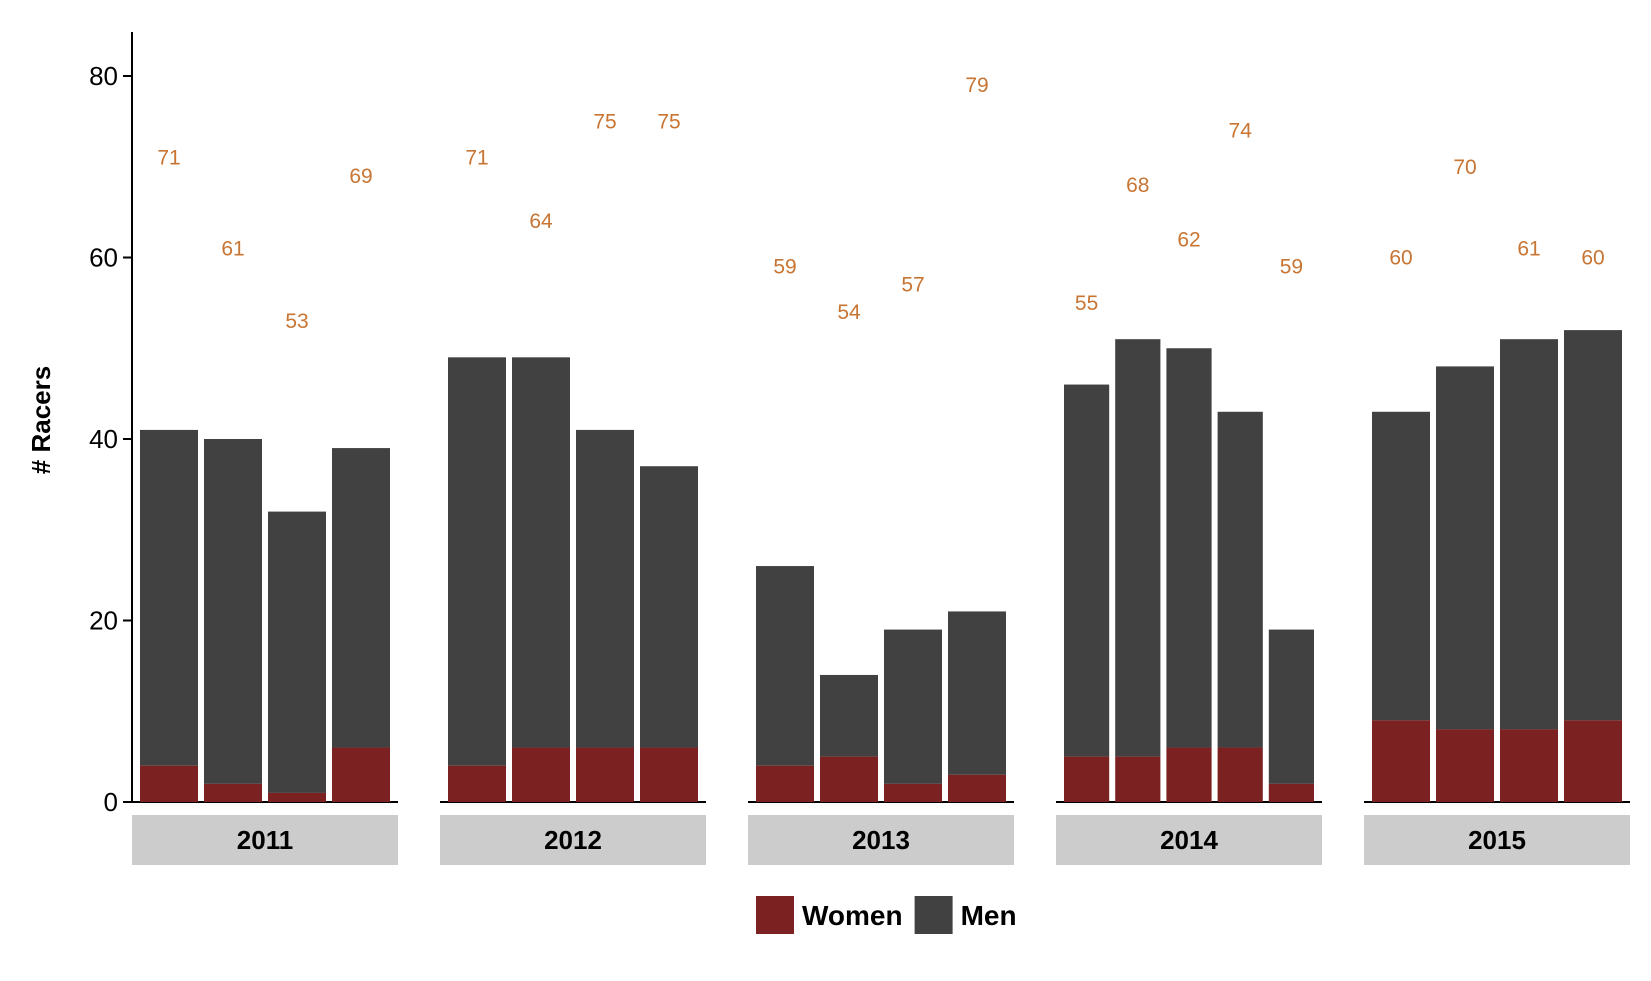  Describe the element at coordinates (1464, 167) in the screenshot. I see `bar-value-label: 70` at that location.